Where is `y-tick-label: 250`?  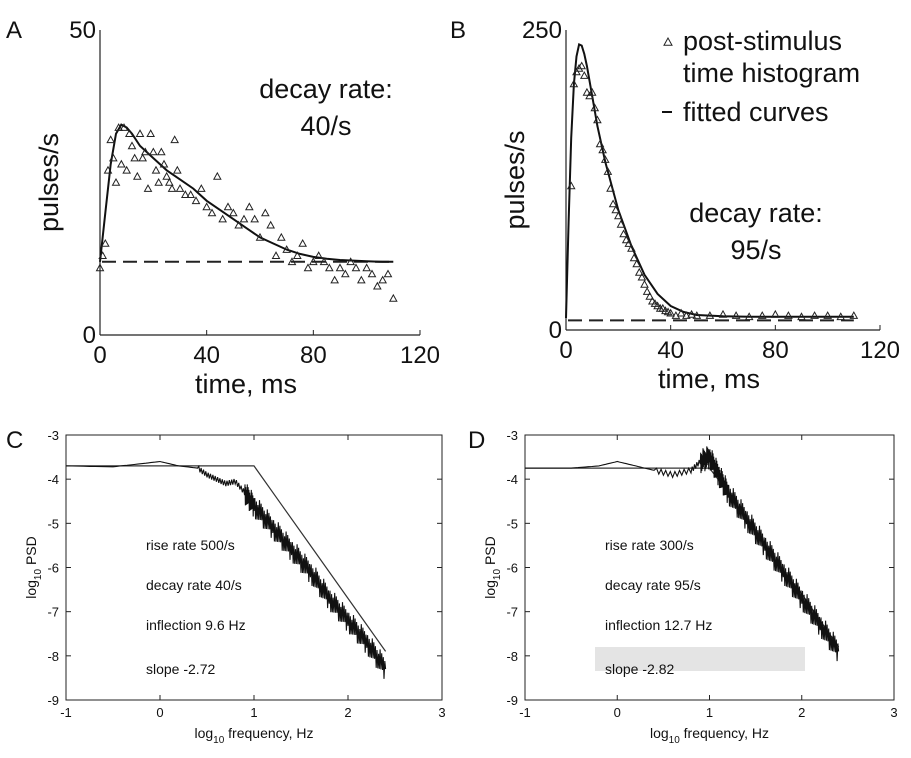 y-tick-label: 250 is located at coordinates (542, 30).